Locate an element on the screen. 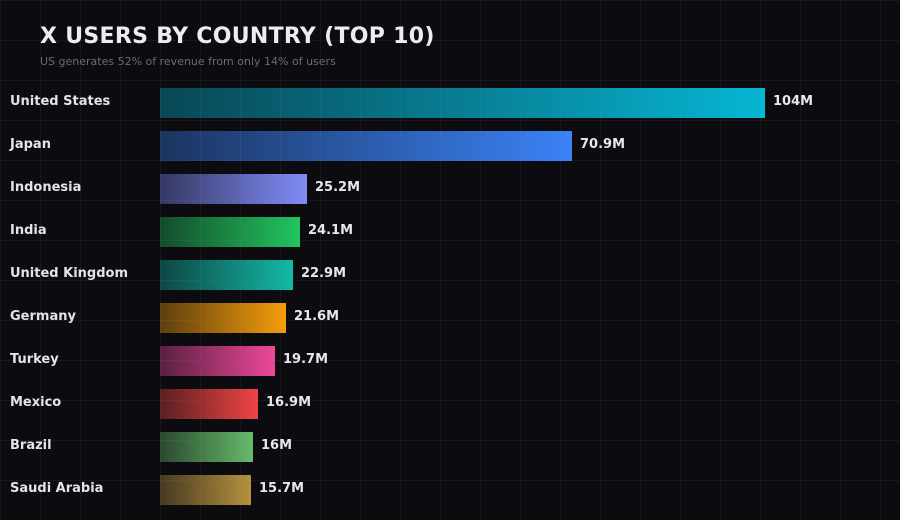  bar-row: Brazil 16M is located at coordinates (450, 447).